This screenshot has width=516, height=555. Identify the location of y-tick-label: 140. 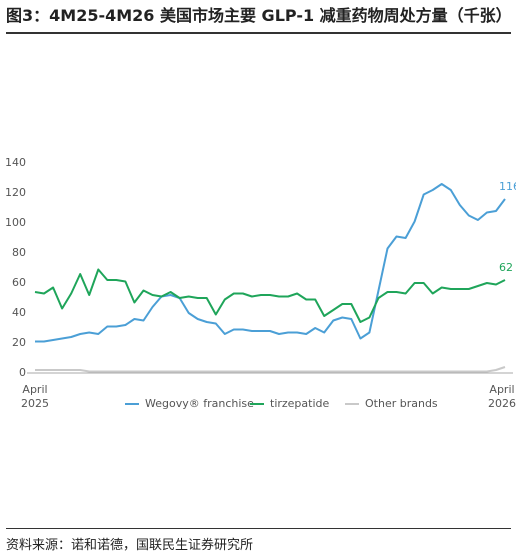
(15, 162).